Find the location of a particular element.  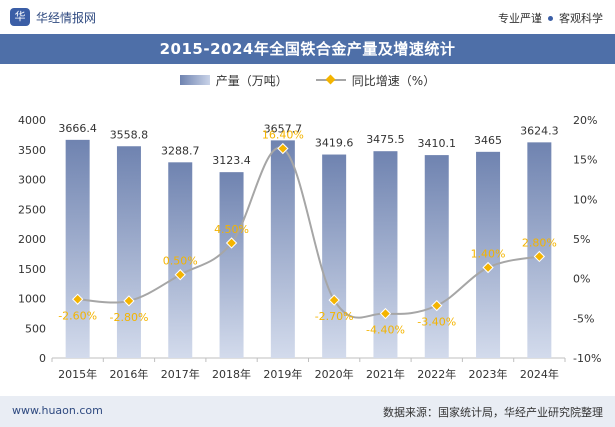

y-left-tick-label: 0 is located at coordinates (42, 358).